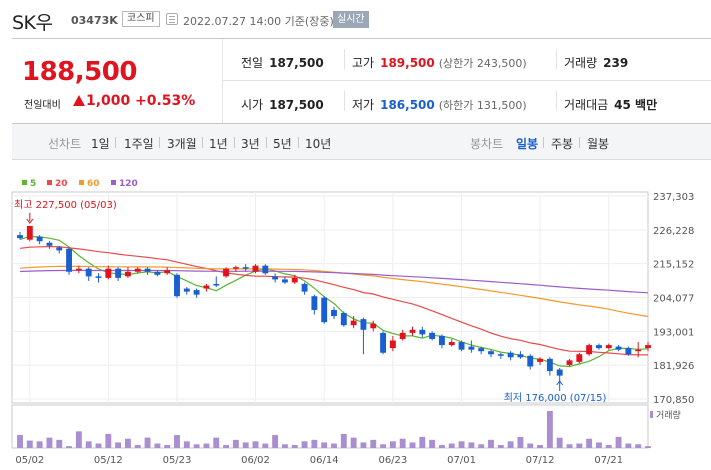 This screenshot has height=470, width=711. I want to click on y-tick-label: 170,850, so click(673, 400).